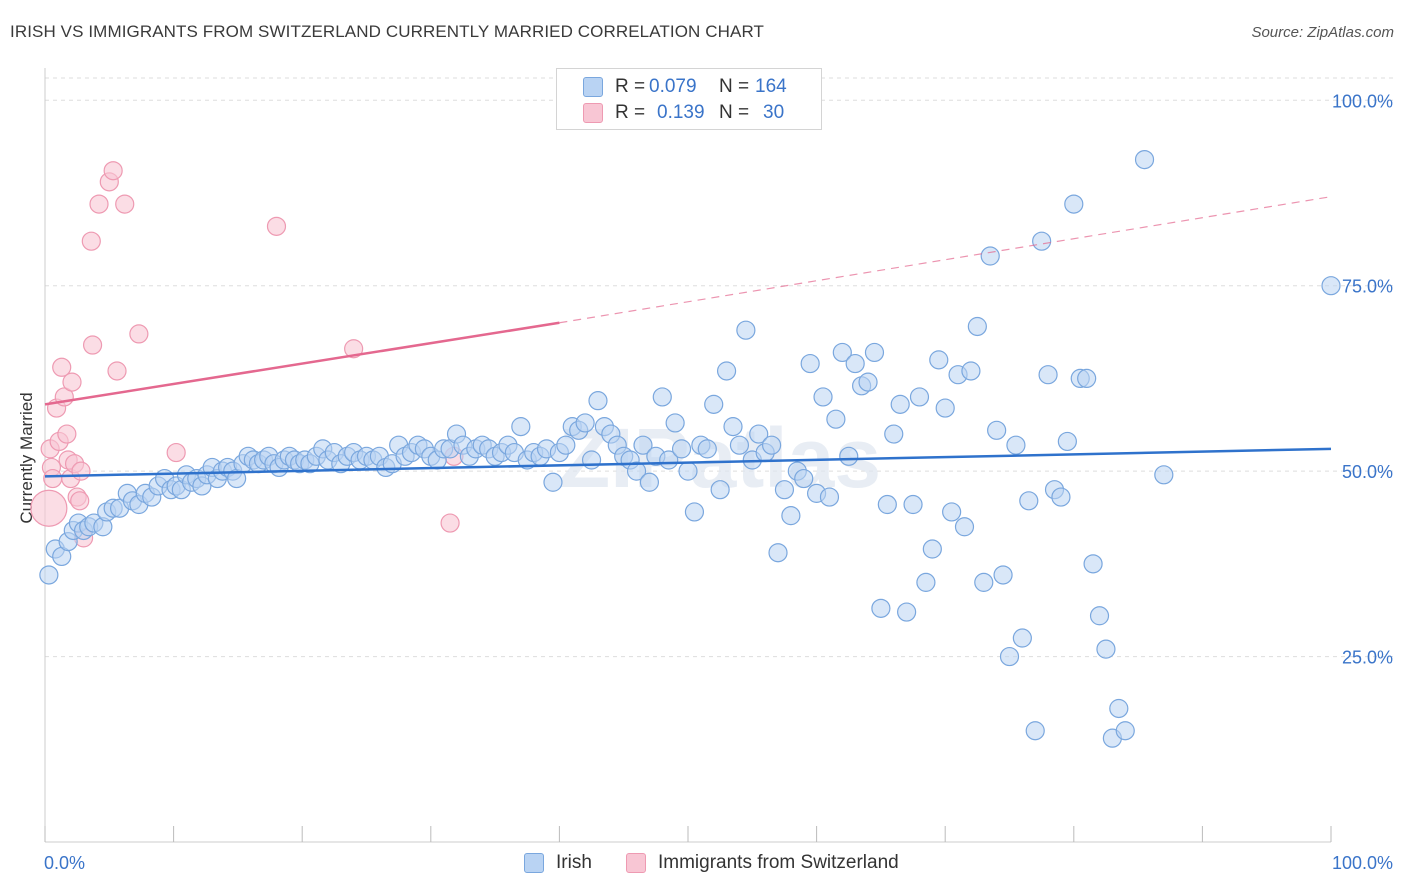 This screenshot has height=892, width=1406. What do you see at coordinates (1367, 287) in the screenshot?
I see `y-tick-label: 75.0%` at bounding box center [1367, 287].